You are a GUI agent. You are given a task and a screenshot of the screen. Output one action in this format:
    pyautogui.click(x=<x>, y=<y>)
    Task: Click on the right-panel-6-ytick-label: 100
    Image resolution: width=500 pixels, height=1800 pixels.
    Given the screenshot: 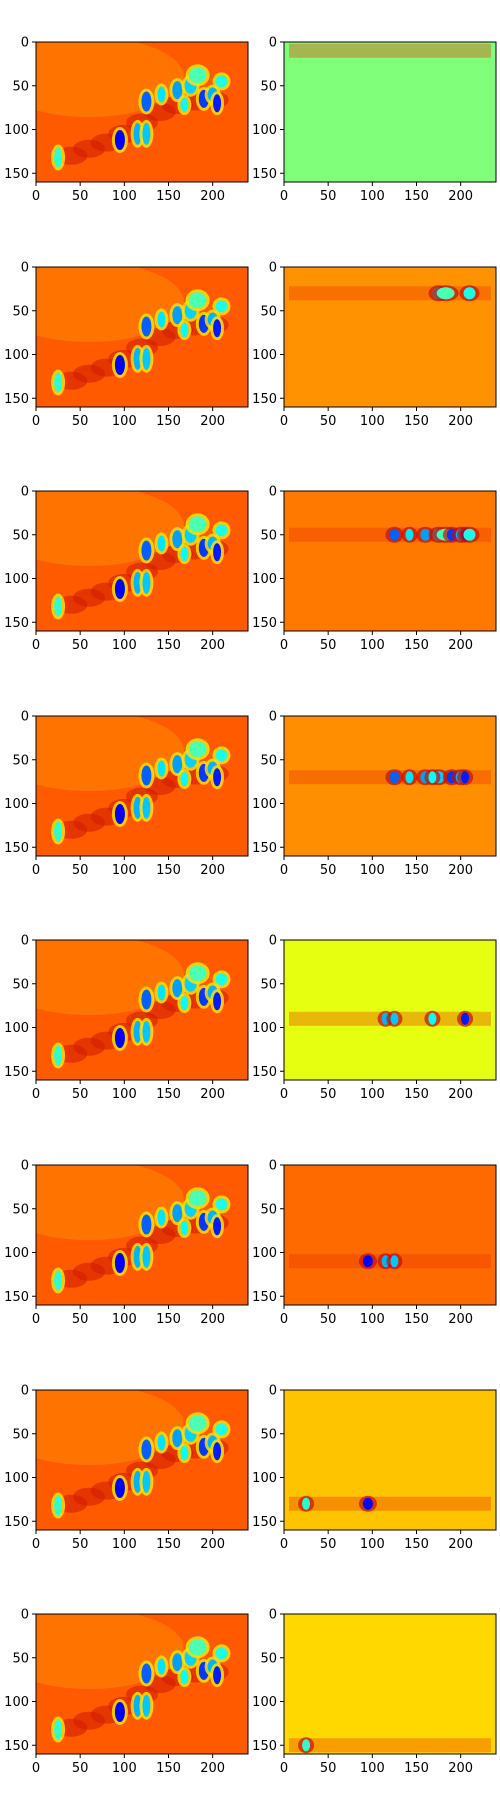 What is the action you would take?
    pyautogui.click(x=264, y=1253)
    